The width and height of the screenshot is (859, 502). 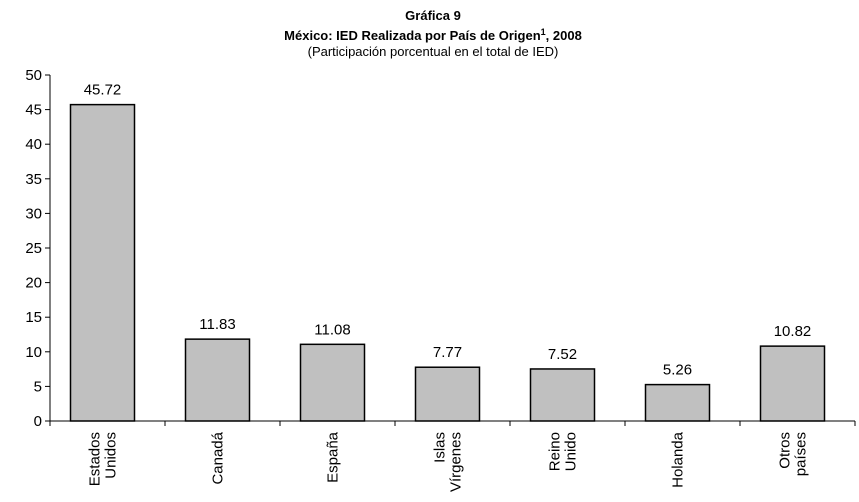 I want to click on y-tick-label: 45, so click(x=33, y=110).